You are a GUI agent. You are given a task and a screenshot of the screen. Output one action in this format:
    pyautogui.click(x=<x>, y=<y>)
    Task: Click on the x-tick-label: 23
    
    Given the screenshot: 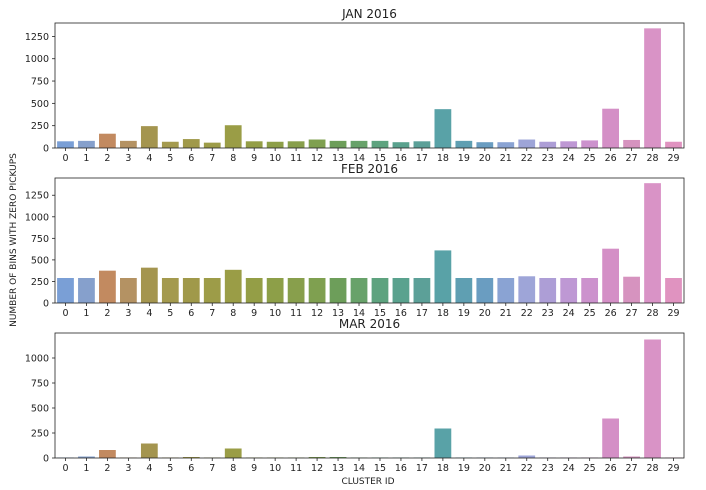 What is the action you would take?
    pyautogui.click(x=548, y=158)
    